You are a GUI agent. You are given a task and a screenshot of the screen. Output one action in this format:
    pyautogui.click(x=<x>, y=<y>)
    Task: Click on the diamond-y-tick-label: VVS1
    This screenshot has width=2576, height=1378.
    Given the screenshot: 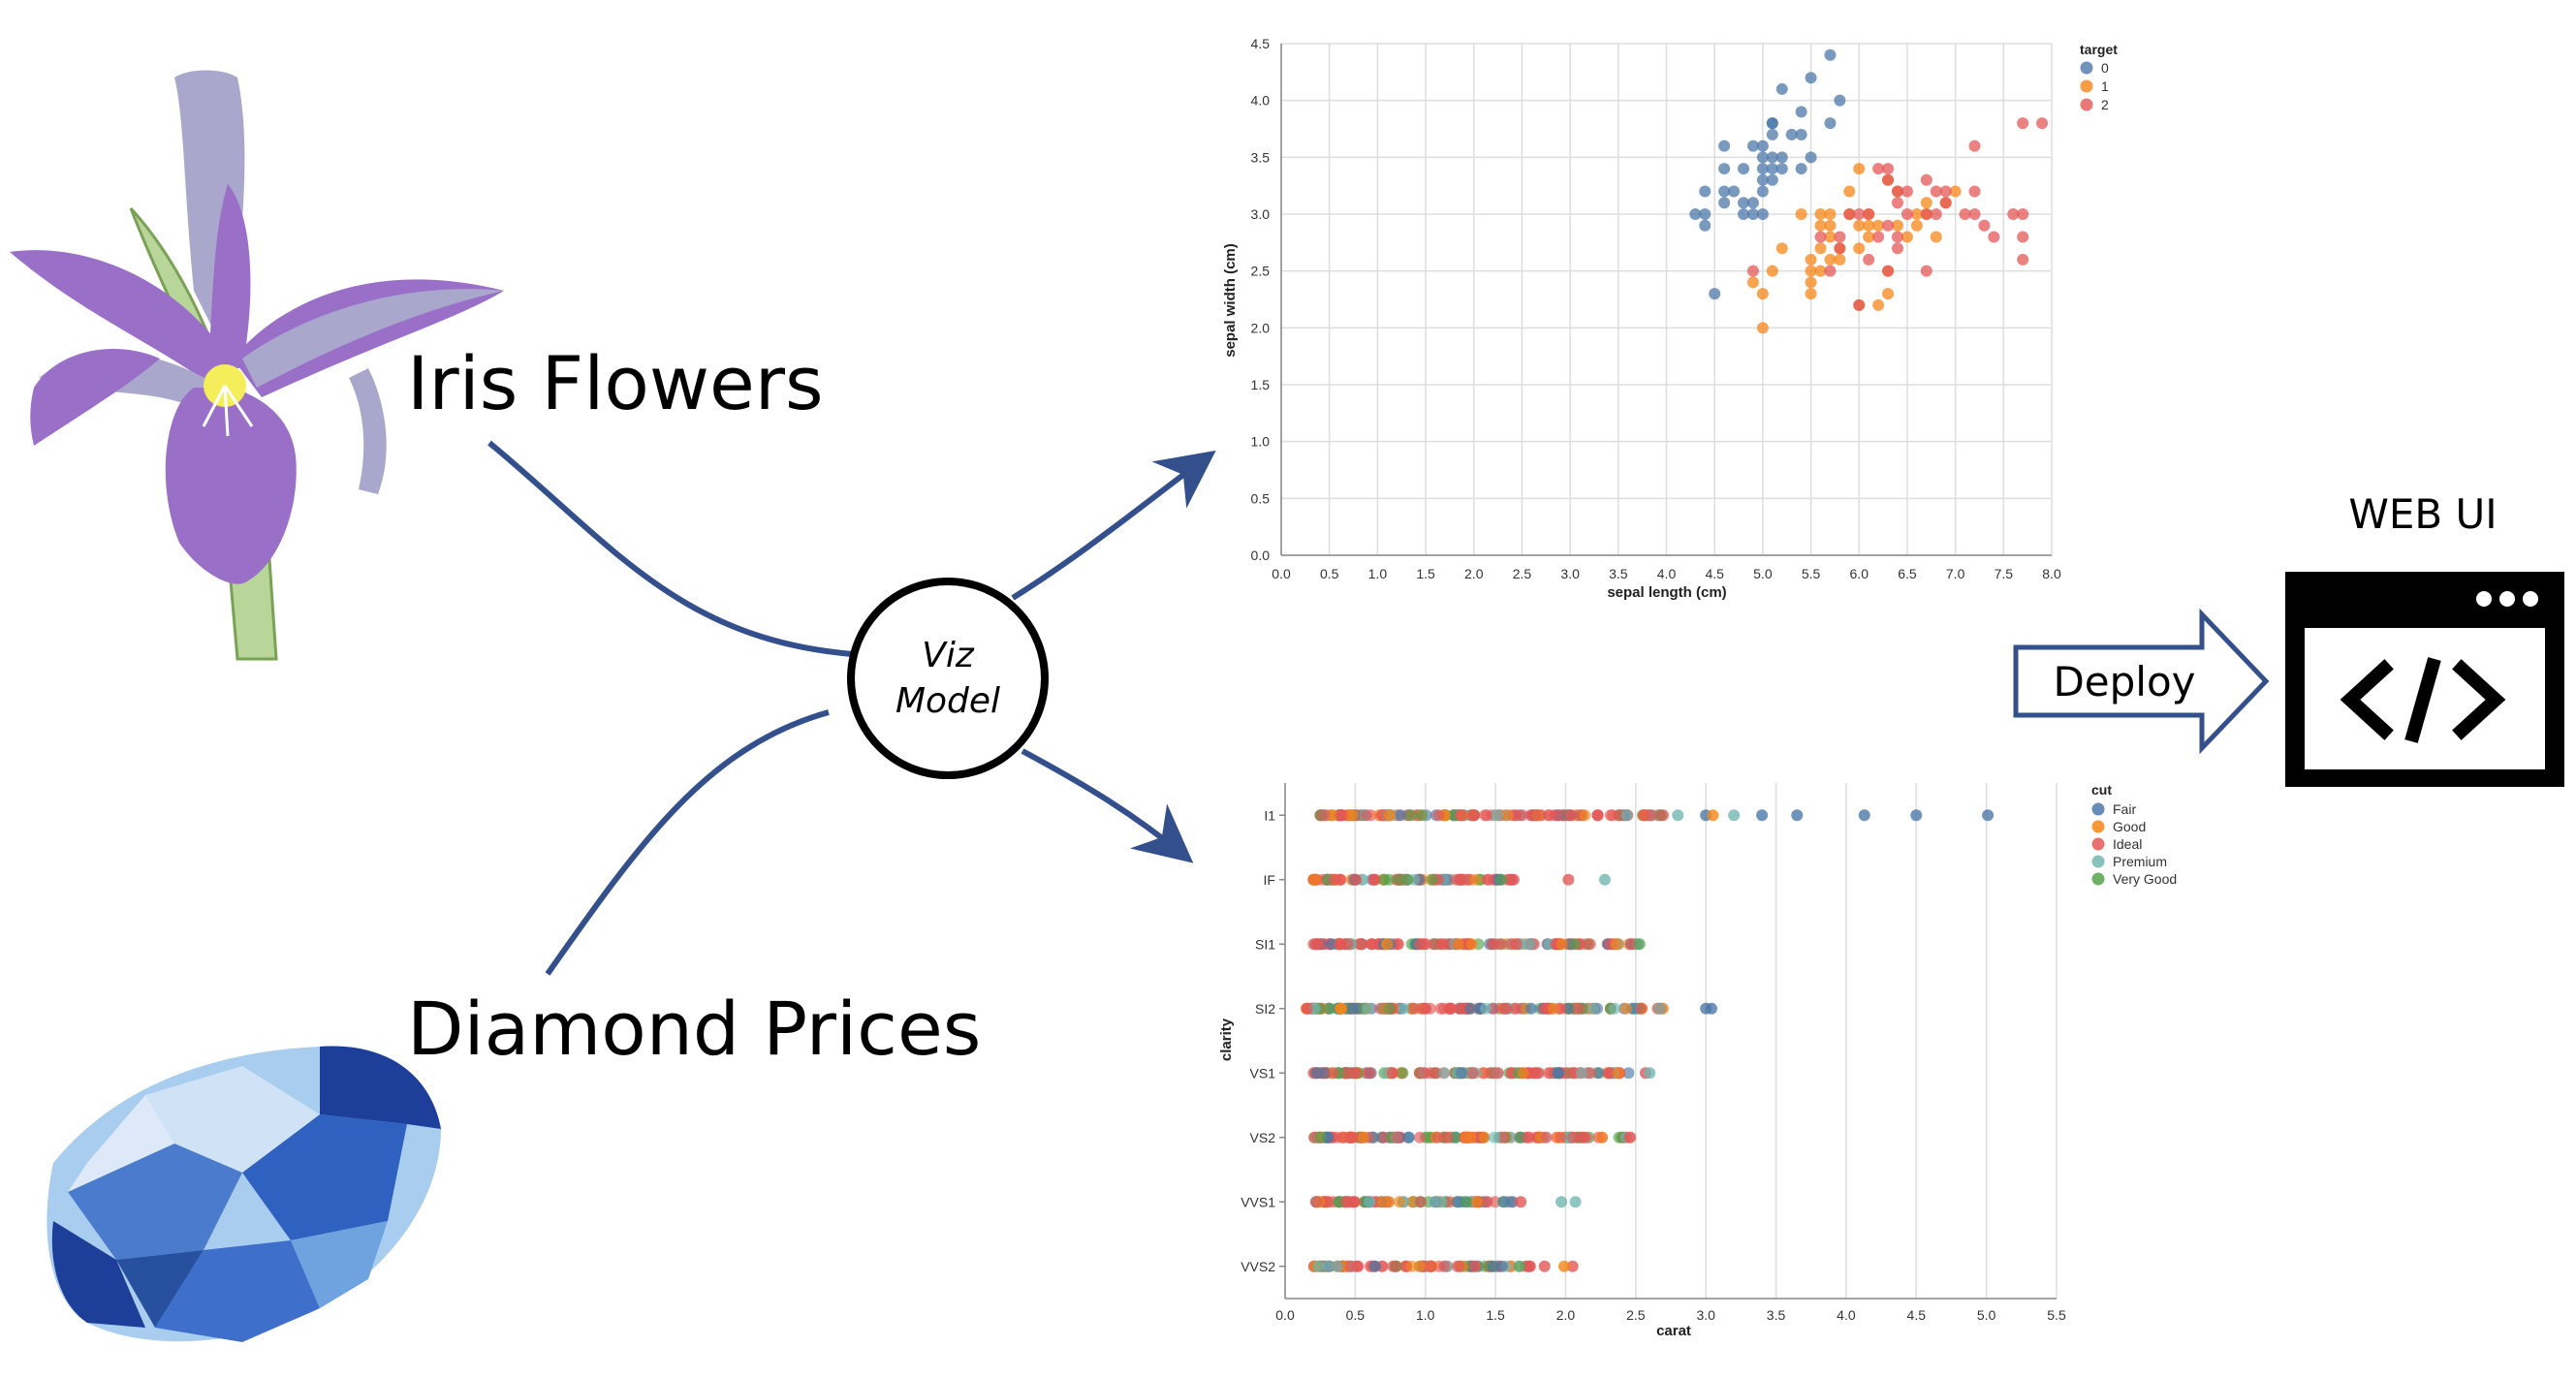 What is the action you would take?
    pyautogui.click(x=1258, y=1201)
    